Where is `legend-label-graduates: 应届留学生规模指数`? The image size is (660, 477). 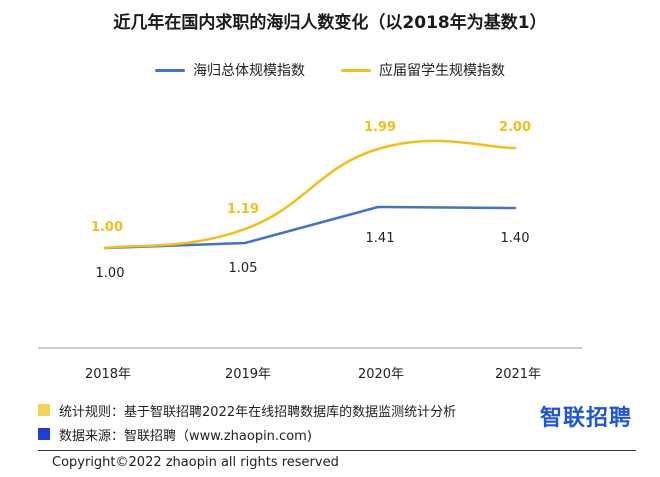 legend-label-graduates: 应届留学生规模指数 is located at coordinates (442, 71).